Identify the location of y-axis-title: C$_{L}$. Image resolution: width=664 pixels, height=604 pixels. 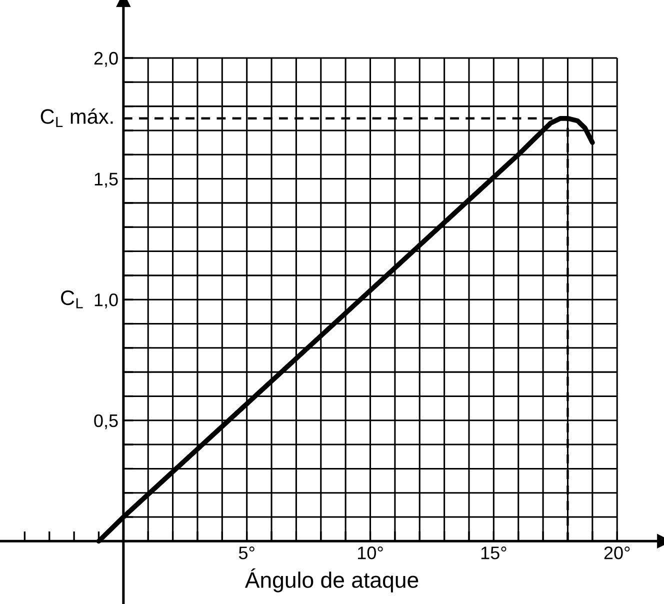
(72, 299).